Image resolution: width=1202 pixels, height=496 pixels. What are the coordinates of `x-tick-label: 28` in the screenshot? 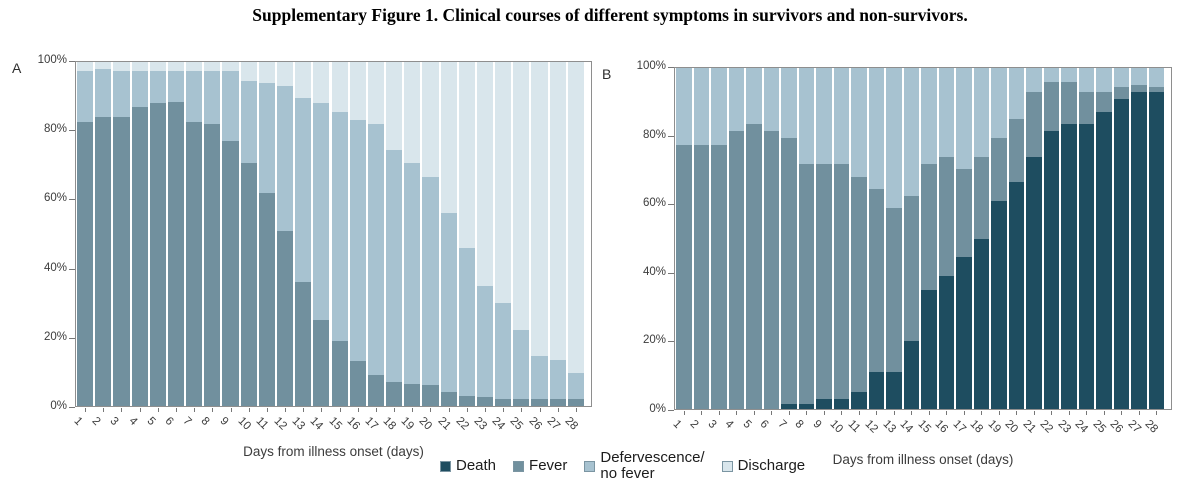 It's located at (1151, 427).